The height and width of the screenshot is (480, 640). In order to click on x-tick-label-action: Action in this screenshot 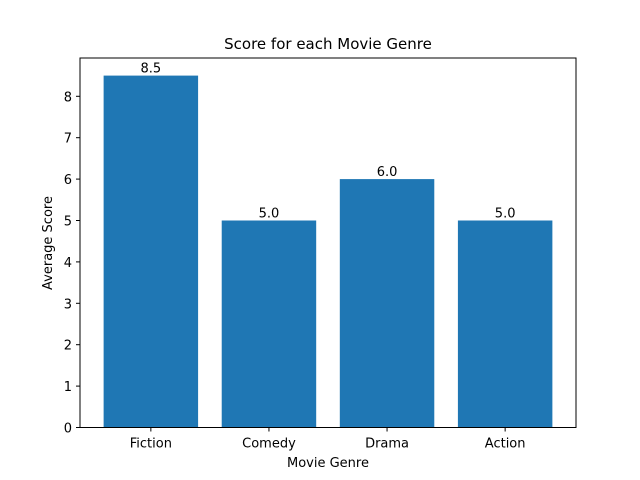, I will do `click(505, 444)`.